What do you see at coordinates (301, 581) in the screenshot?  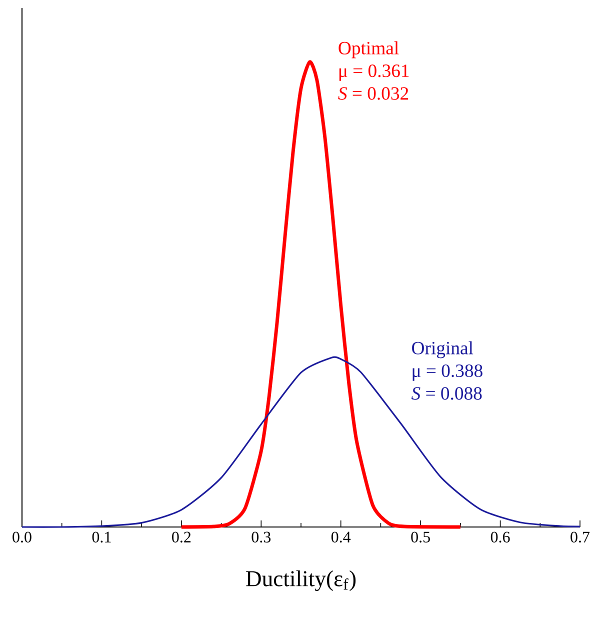 I see `x-axis-title: Ductility(ε$_{f}$)` at bounding box center [301, 581].